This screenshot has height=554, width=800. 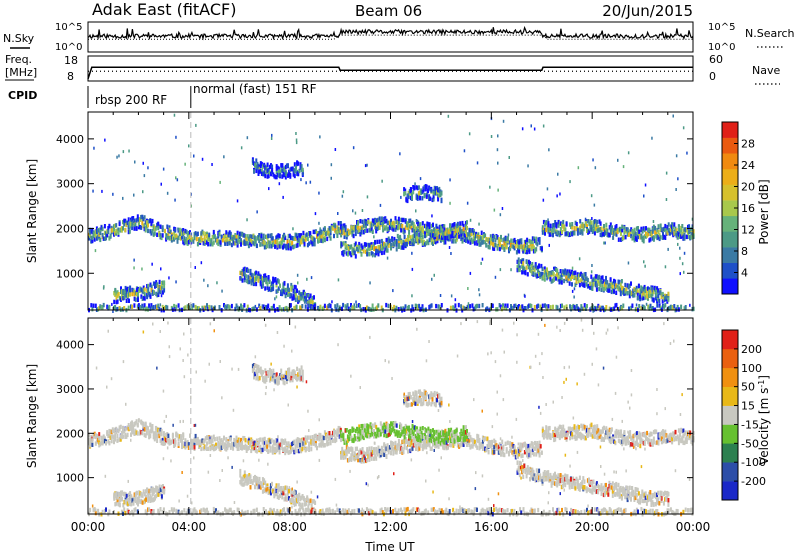 What do you see at coordinates (70, 139) in the screenshot?
I see `y-tick-label: 4000` at bounding box center [70, 139].